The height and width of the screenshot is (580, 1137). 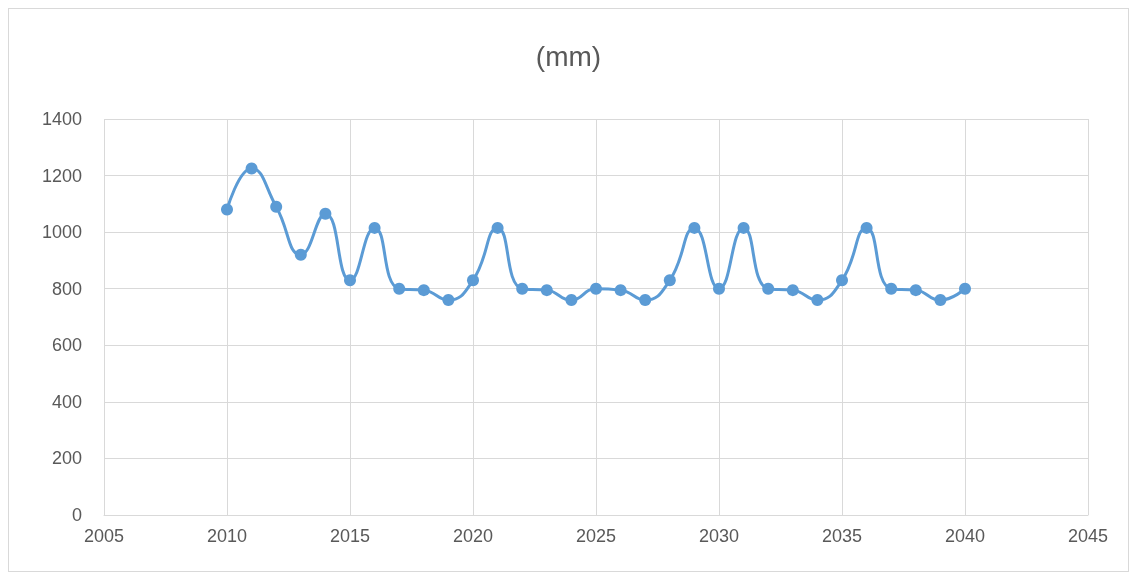 What do you see at coordinates (61, 232) in the screenshot?
I see `y-tick-label: 1000` at bounding box center [61, 232].